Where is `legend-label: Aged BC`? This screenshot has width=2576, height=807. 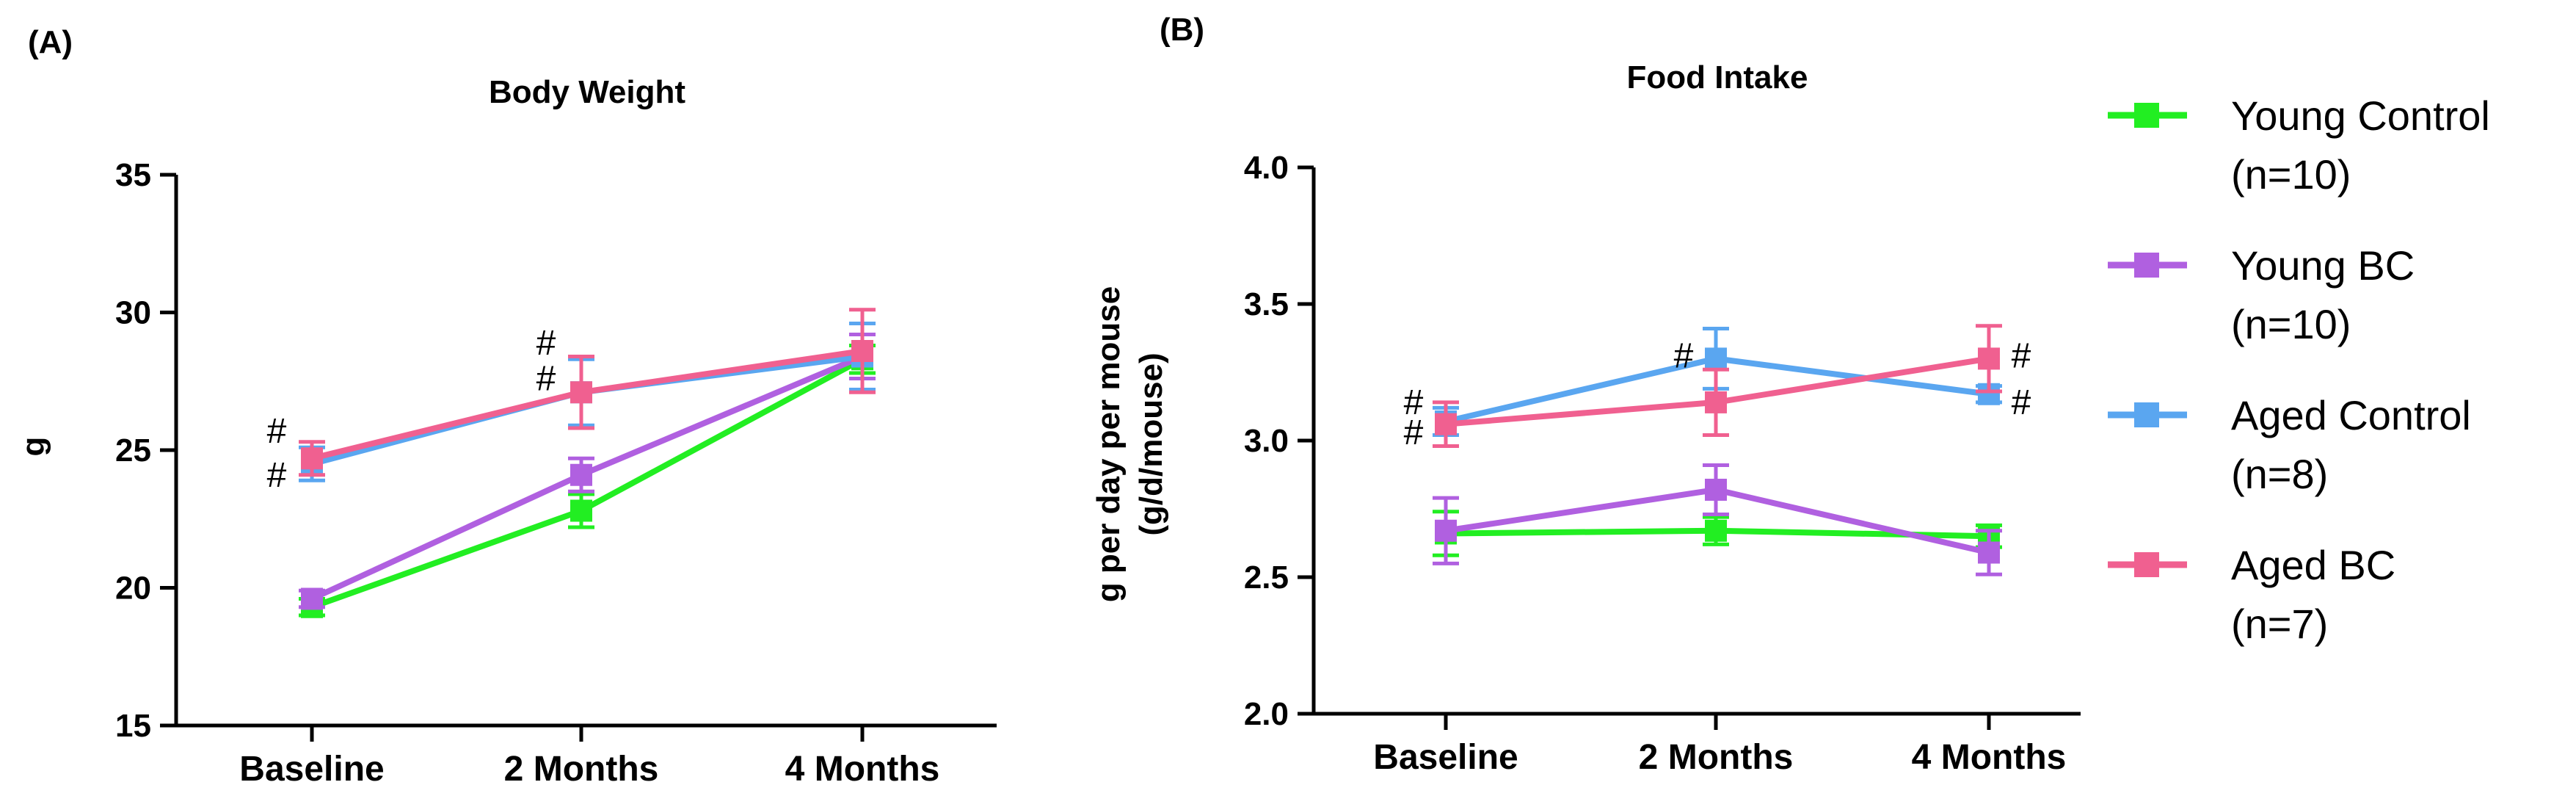 legend-label: Aged BC is located at coordinates (2313, 565).